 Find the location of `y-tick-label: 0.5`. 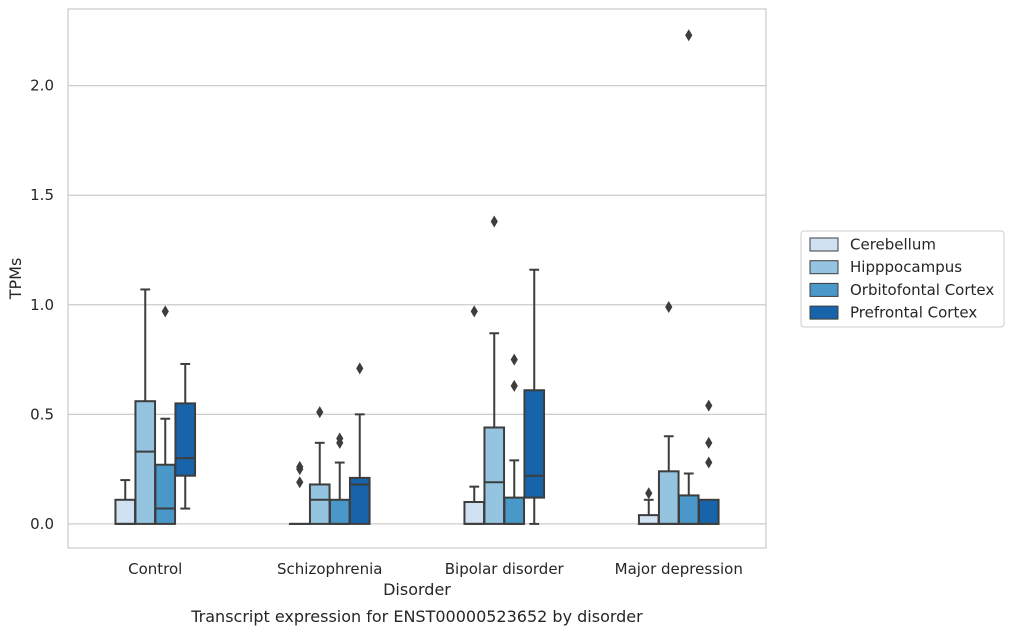

y-tick-label: 0.5 is located at coordinates (42, 414).